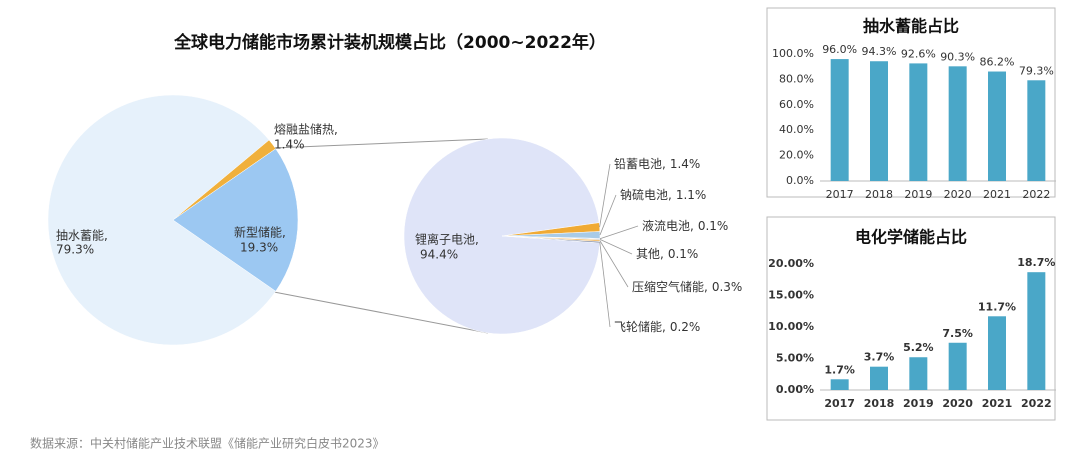 This screenshot has width=1080, height=465. I want to click on category-label: 飞轮储能,, so click(640, 326).